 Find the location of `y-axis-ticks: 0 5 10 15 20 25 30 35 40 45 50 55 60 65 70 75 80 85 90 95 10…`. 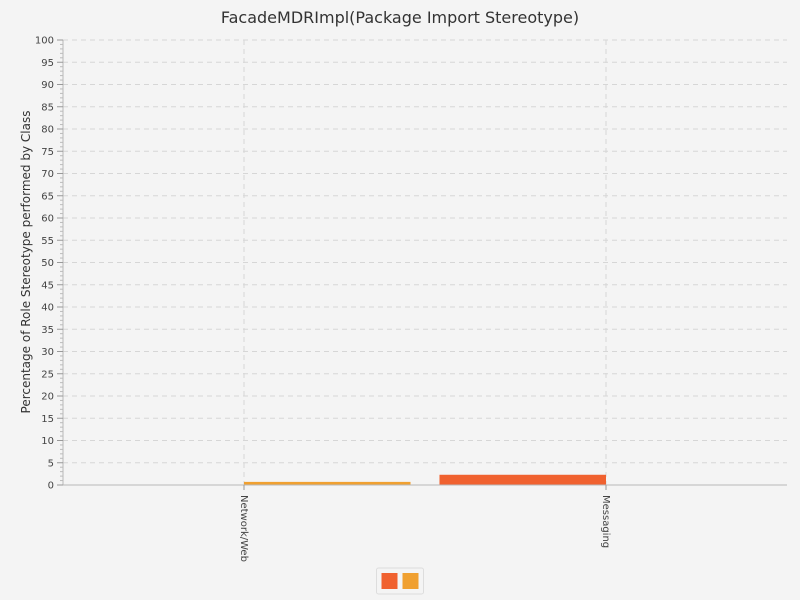

y-axis-ticks: 0 5 10 15 20 25 30 35 40 45 50 55 60 65 70 75 80 85 90 95 10… is located at coordinates (49, 264).